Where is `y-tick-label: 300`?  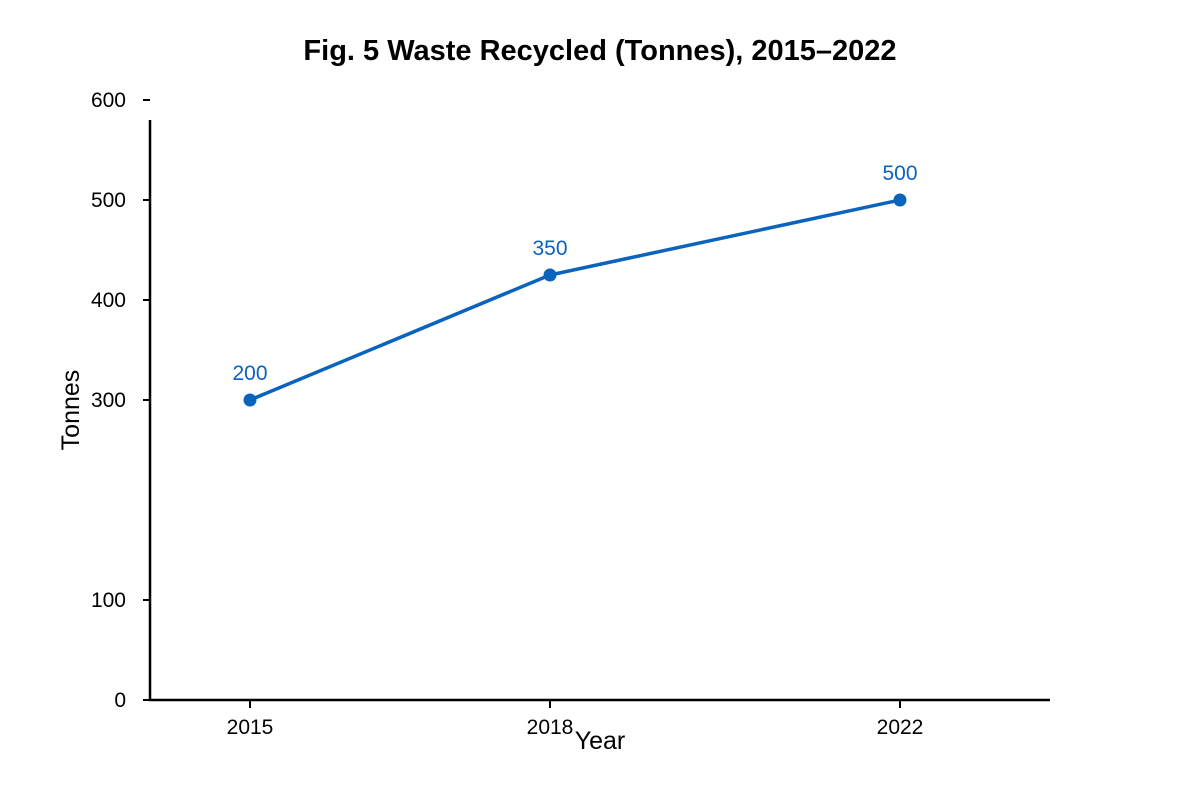 y-tick-label: 300 is located at coordinates (108, 400).